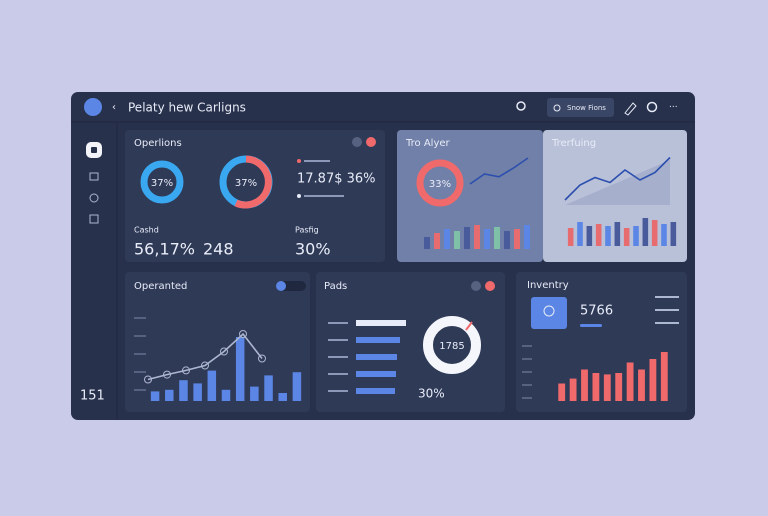  What do you see at coordinates (94, 150) in the screenshot?
I see `nav-home-glyph` at bounding box center [94, 150].